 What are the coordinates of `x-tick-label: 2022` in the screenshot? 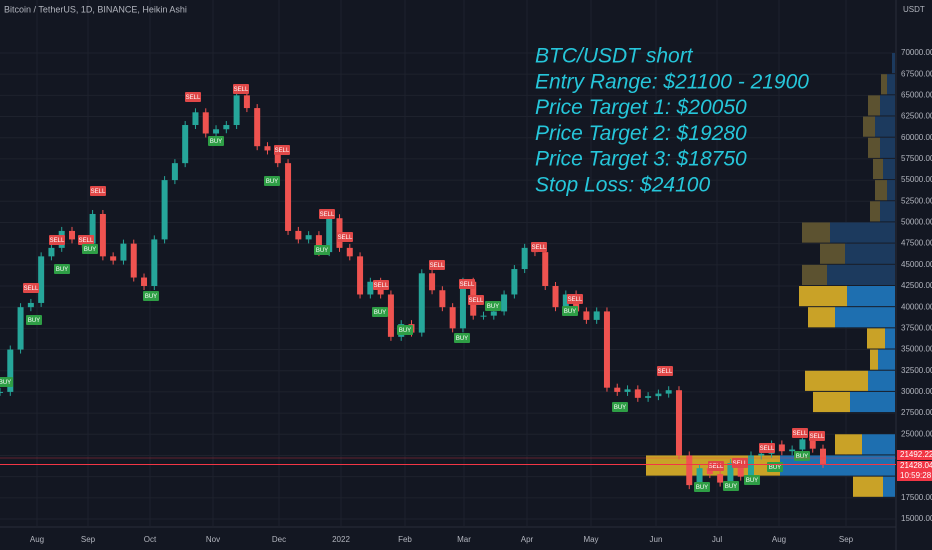 It's located at (341, 539).